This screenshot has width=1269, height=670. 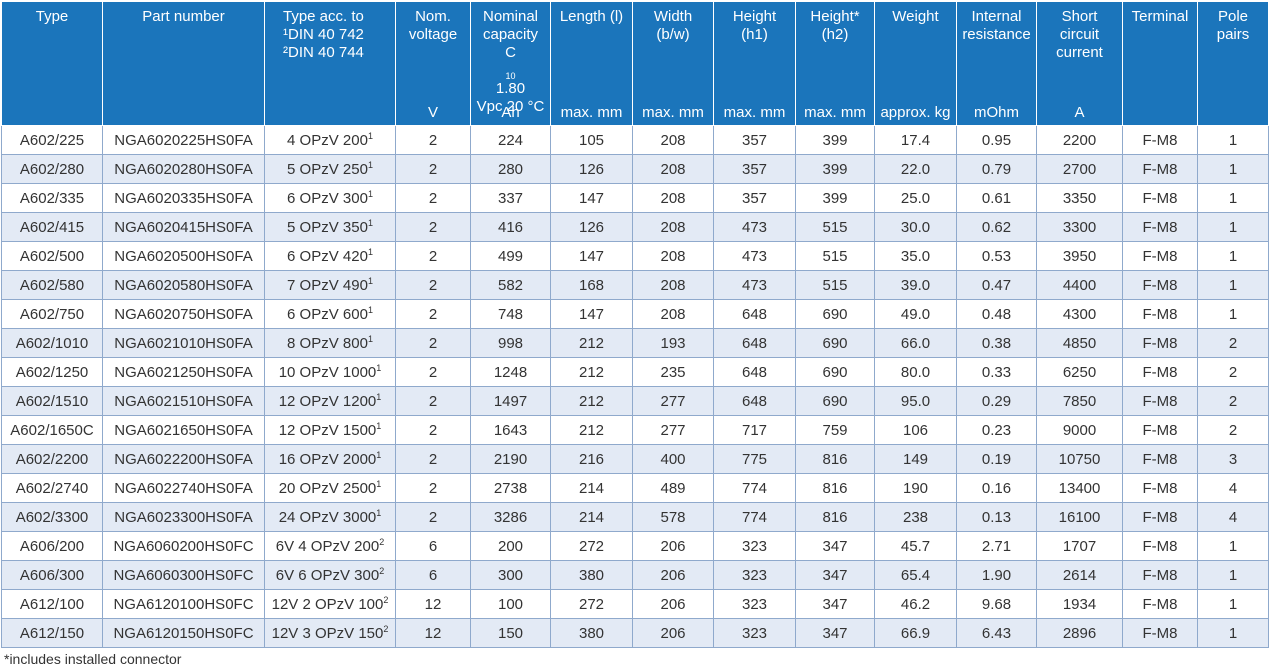 What do you see at coordinates (835, 112) in the screenshot?
I see `unit-height2: max. mm` at bounding box center [835, 112].